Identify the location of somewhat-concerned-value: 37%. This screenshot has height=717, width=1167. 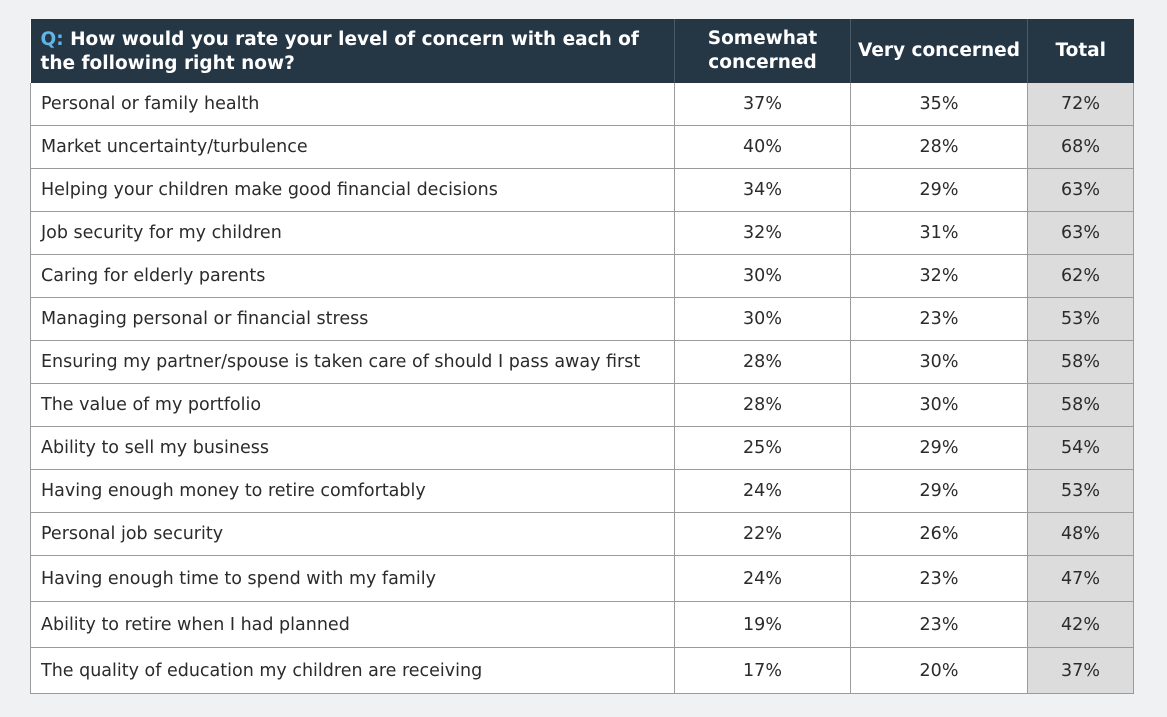
(762, 104).